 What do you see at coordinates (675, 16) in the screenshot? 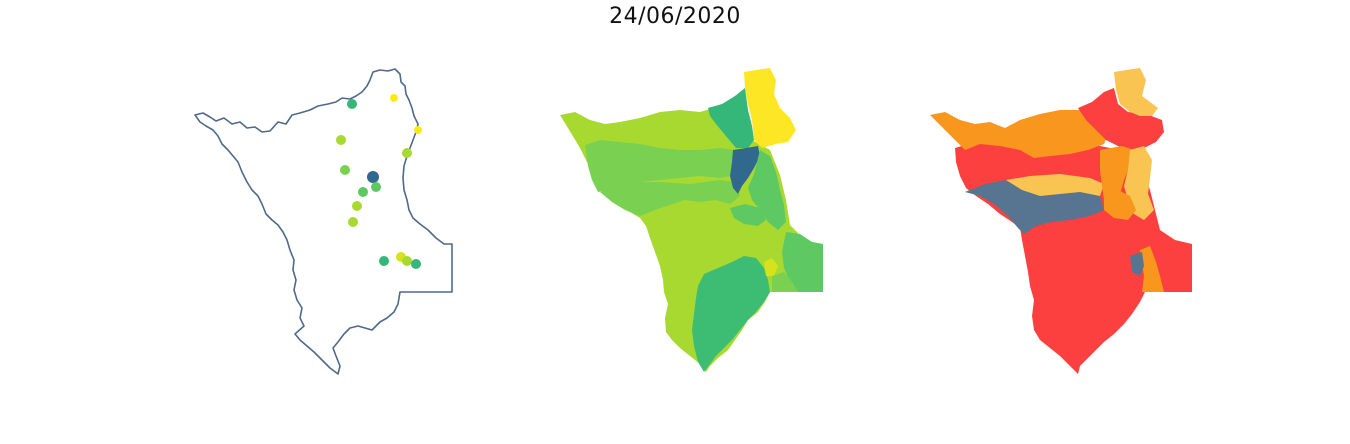
I see `figure-title: 24/06/2020` at bounding box center [675, 16].